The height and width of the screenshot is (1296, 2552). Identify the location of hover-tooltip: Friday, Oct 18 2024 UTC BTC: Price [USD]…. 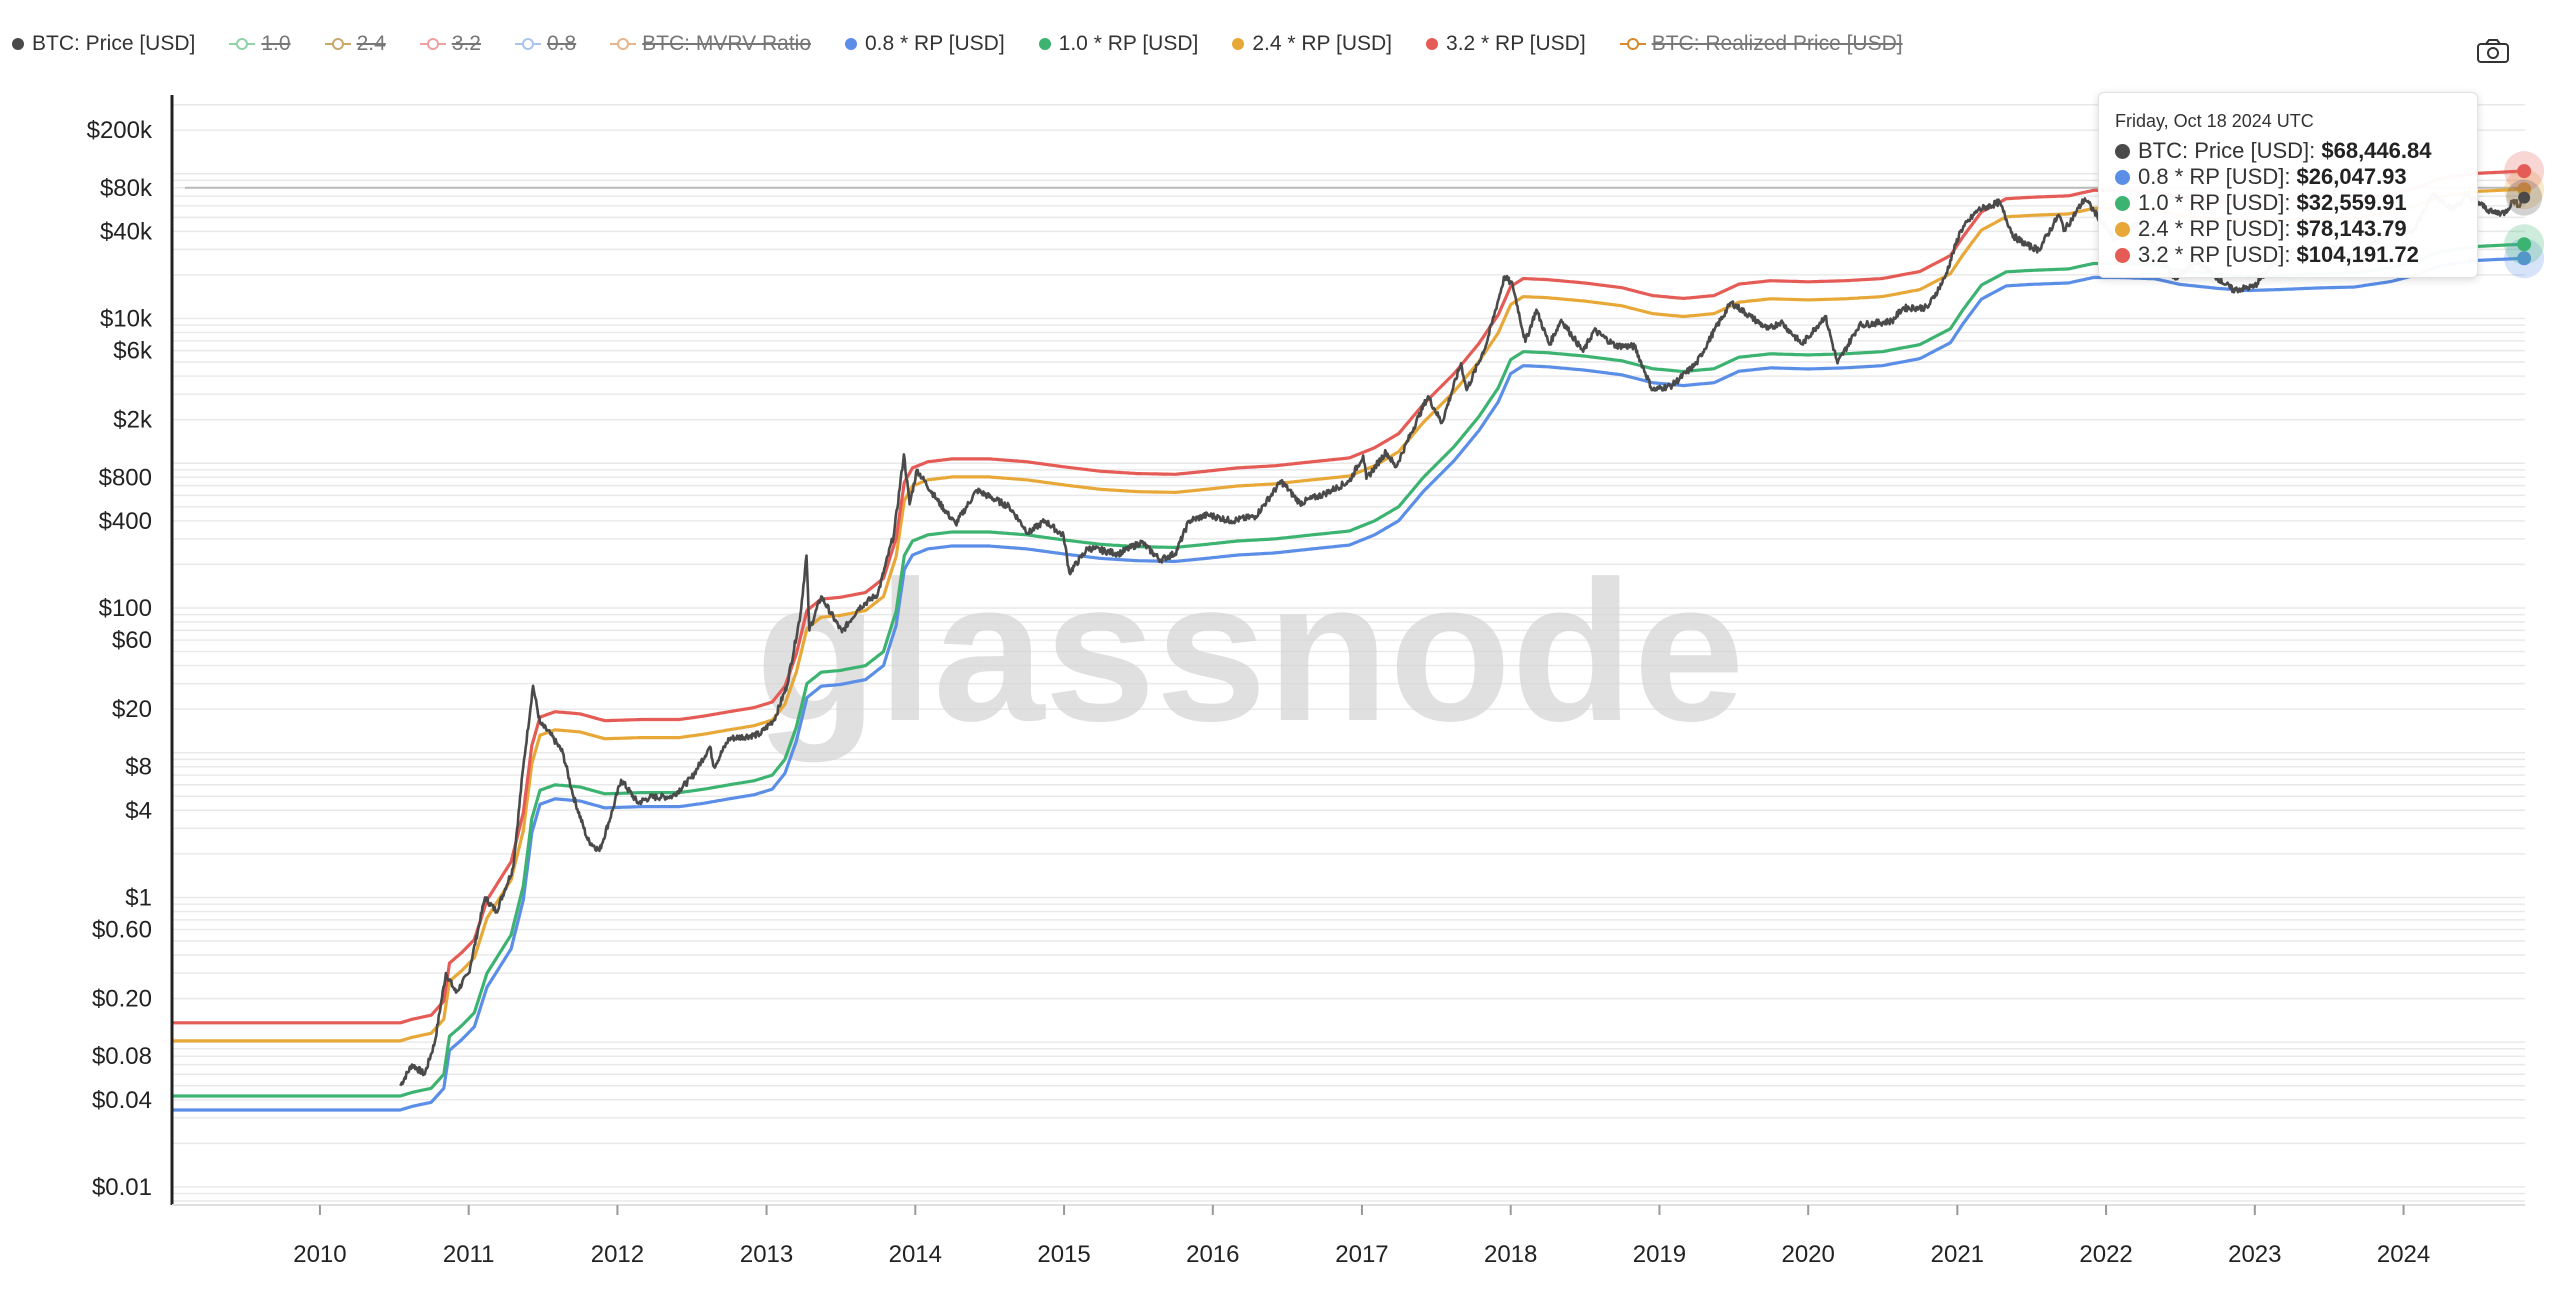
(2288, 185).